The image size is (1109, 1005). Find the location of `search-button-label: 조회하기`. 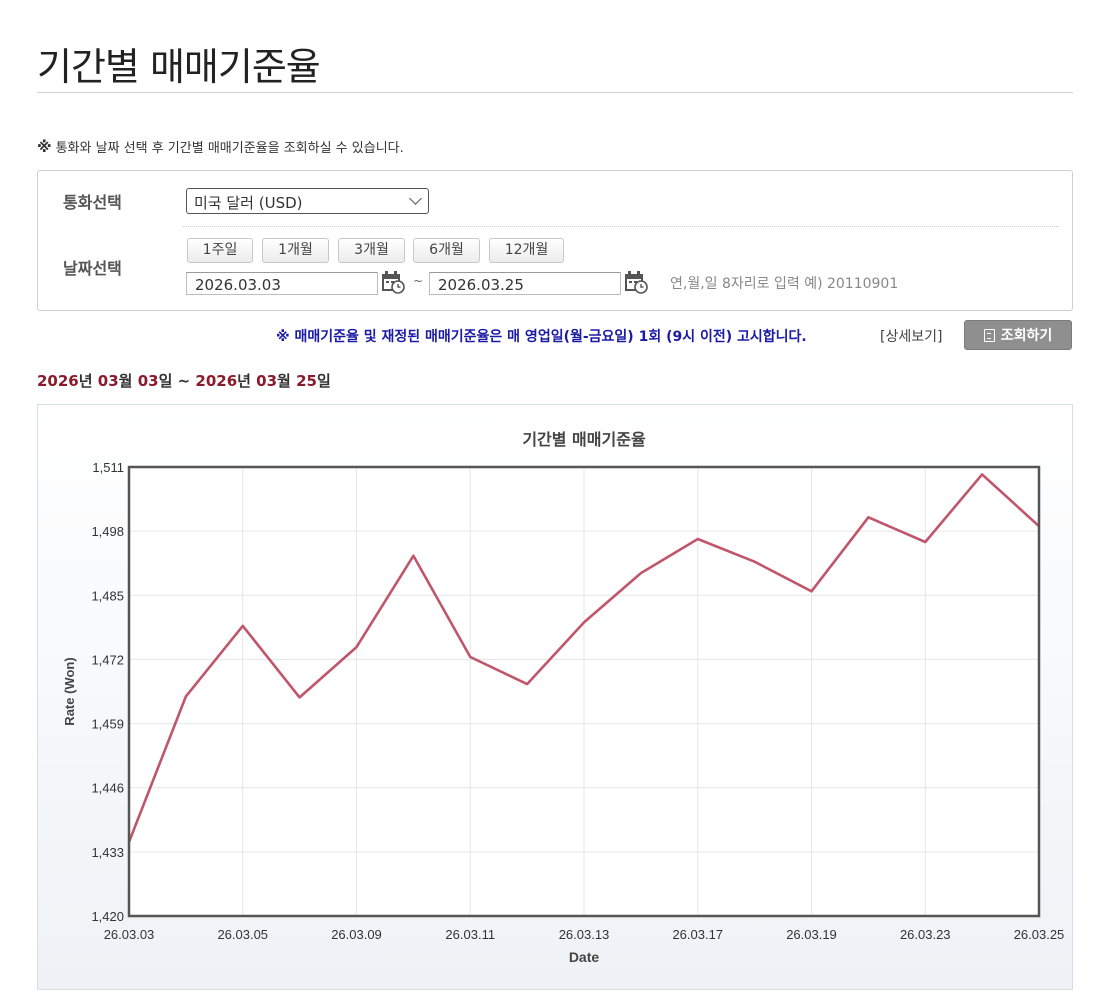

search-button-label: 조회하기 is located at coordinates (1026, 336).